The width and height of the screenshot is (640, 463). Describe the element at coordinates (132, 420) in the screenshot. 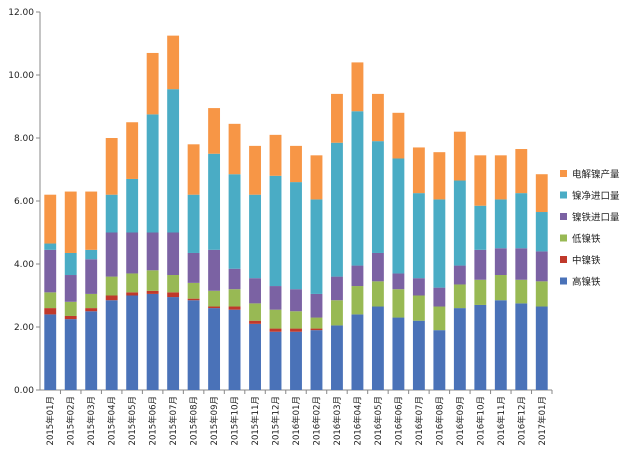

I see `x-tick-label: 2015年05月` at that location.